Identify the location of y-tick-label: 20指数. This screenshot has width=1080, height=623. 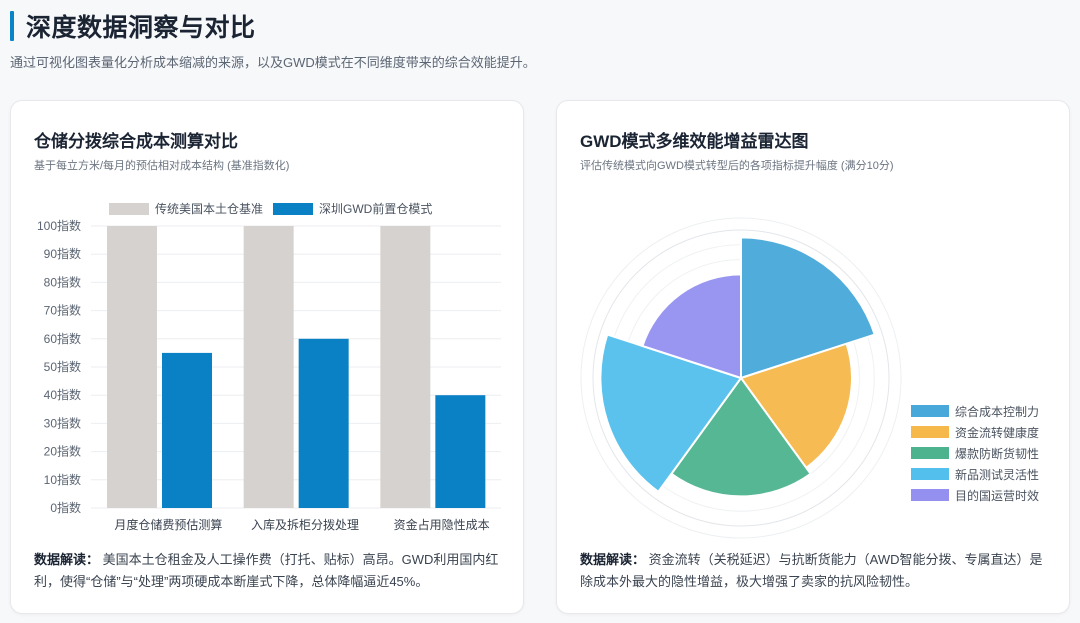
(62, 451).